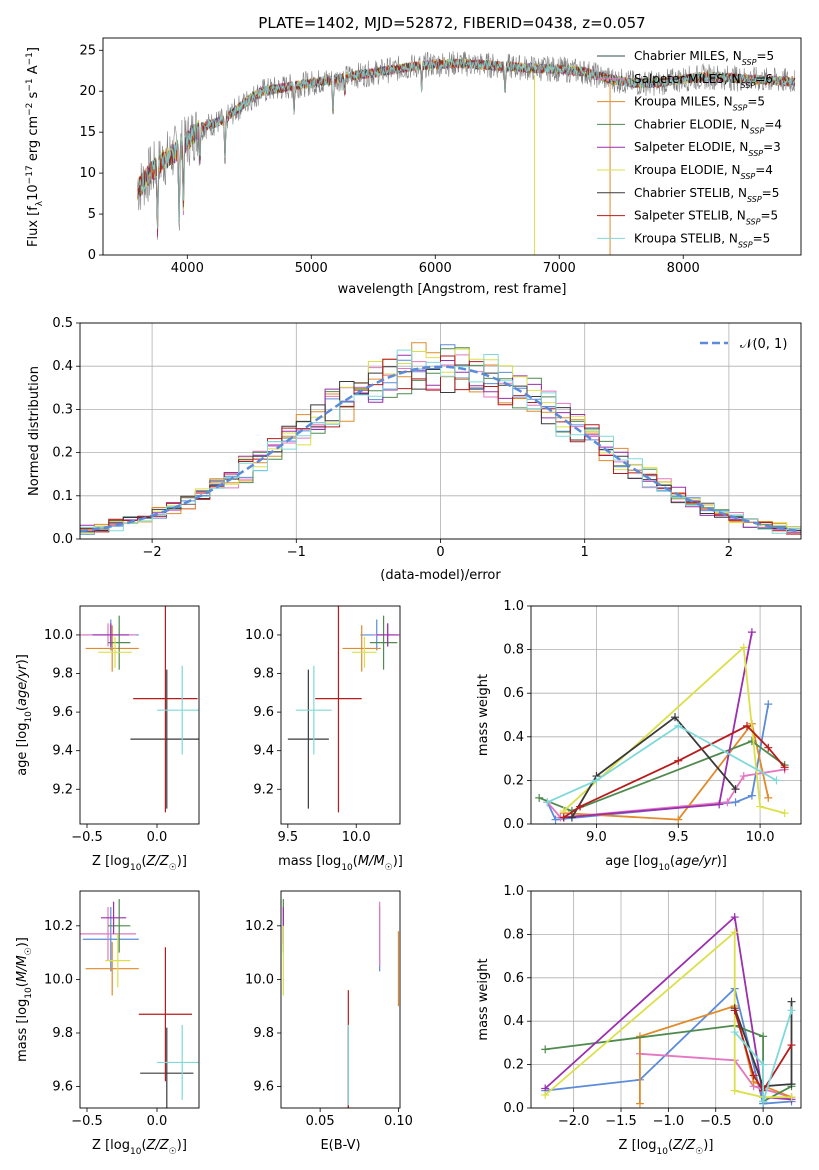 This screenshot has width=819, height=1170. What do you see at coordinates (87, 132) in the screenshot?
I see `y-tick-label: 15` at bounding box center [87, 132].